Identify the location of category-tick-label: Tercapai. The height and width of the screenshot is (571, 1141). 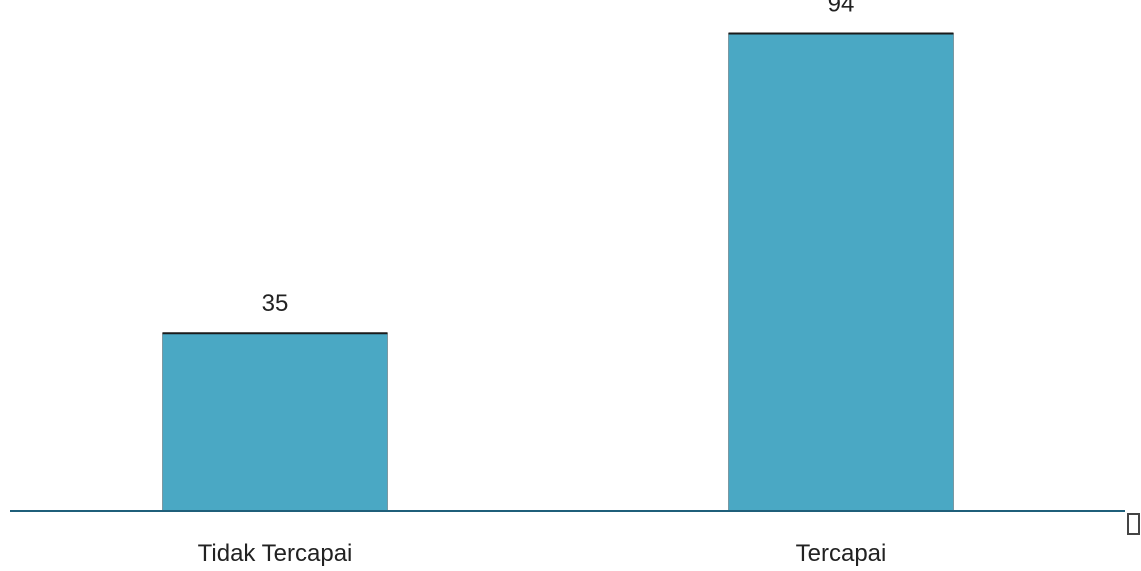
(841, 553).